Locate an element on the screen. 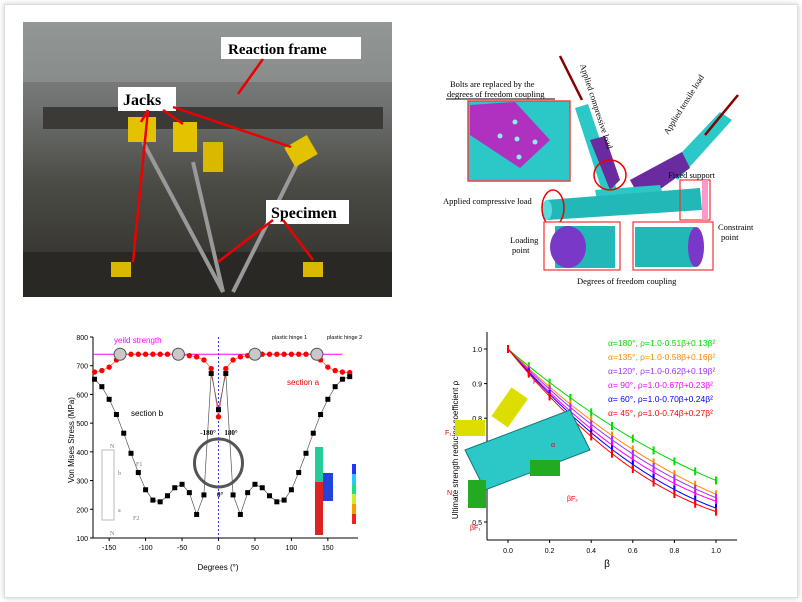 The image size is (802, 602). joint-sketch-label: N is located at coordinates (112, 534).